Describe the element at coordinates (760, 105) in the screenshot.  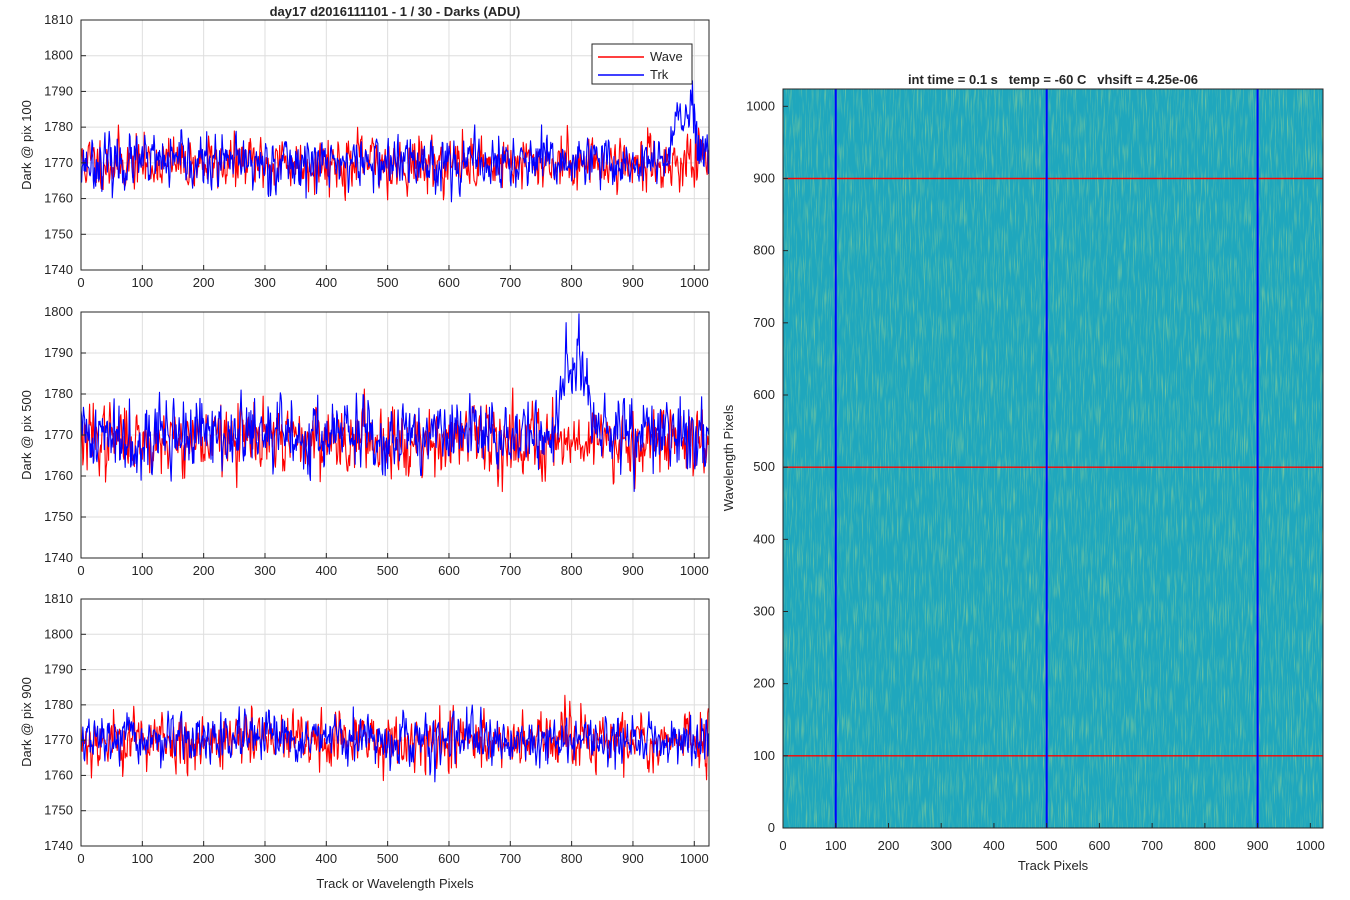
I see `y-tick-label: 1000` at that location.